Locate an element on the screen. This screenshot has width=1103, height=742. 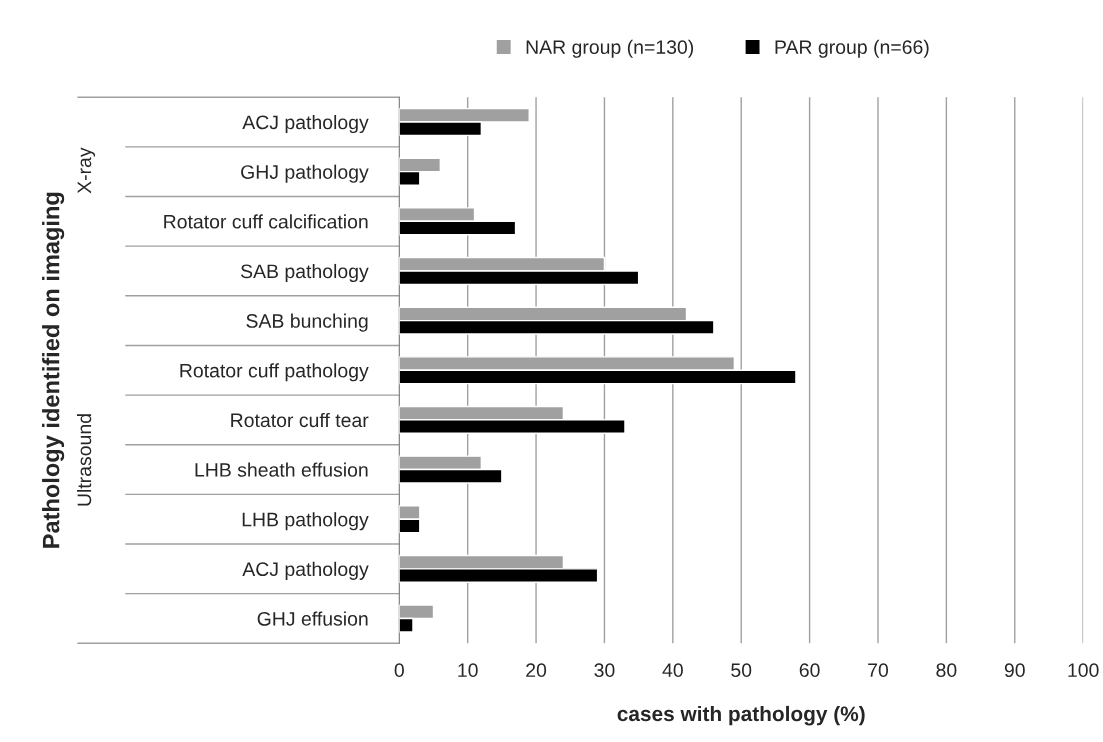
x-tick-label: 50 is located at coordinates (741, 670).